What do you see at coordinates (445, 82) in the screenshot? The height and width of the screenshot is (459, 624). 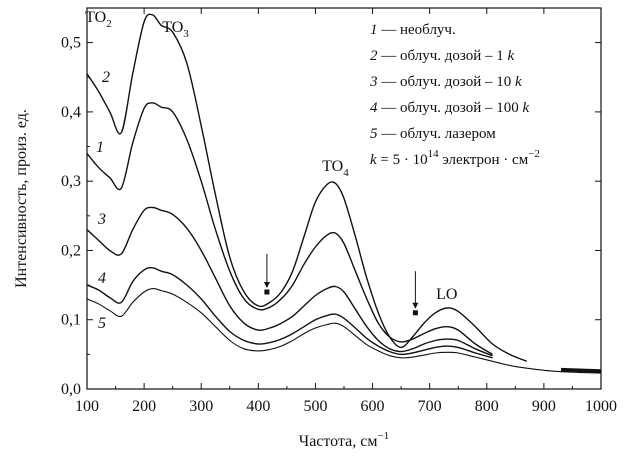 I see `legend-entry-3: 3 — облуч. дозой – 10 k` at bounding box center [445, 82].